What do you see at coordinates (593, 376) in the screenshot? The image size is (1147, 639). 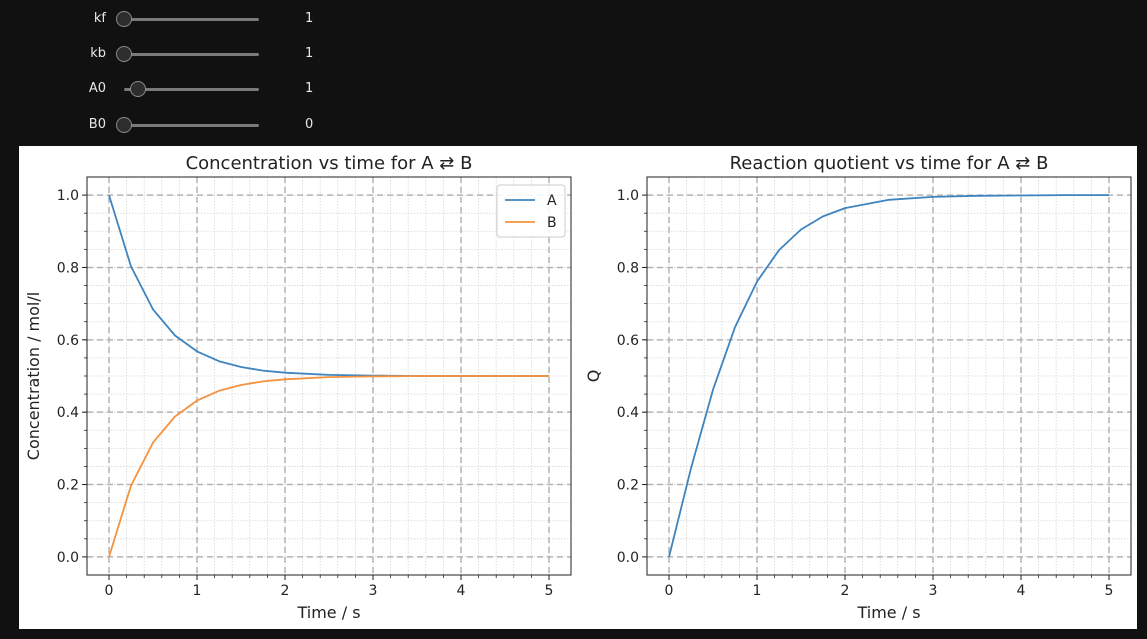 I see `y-axis-label: Q` at bounding box center [593, 376].